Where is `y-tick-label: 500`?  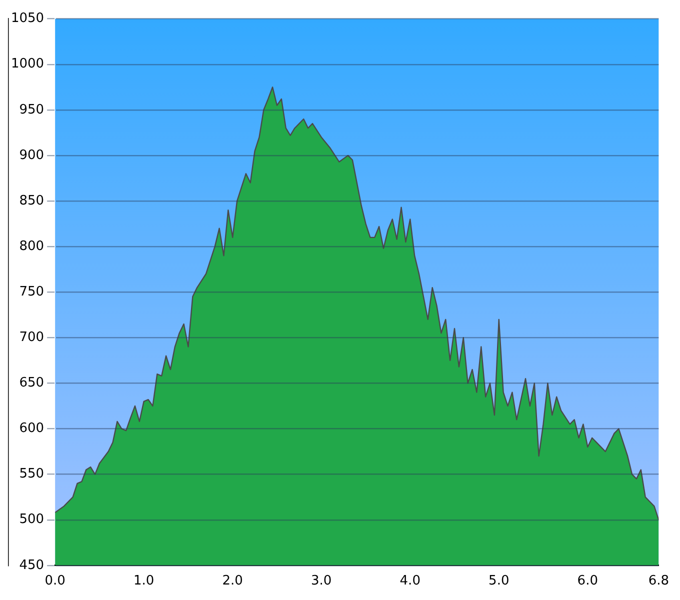 y-tick-label: 500 is located at coordinates (31, 520).